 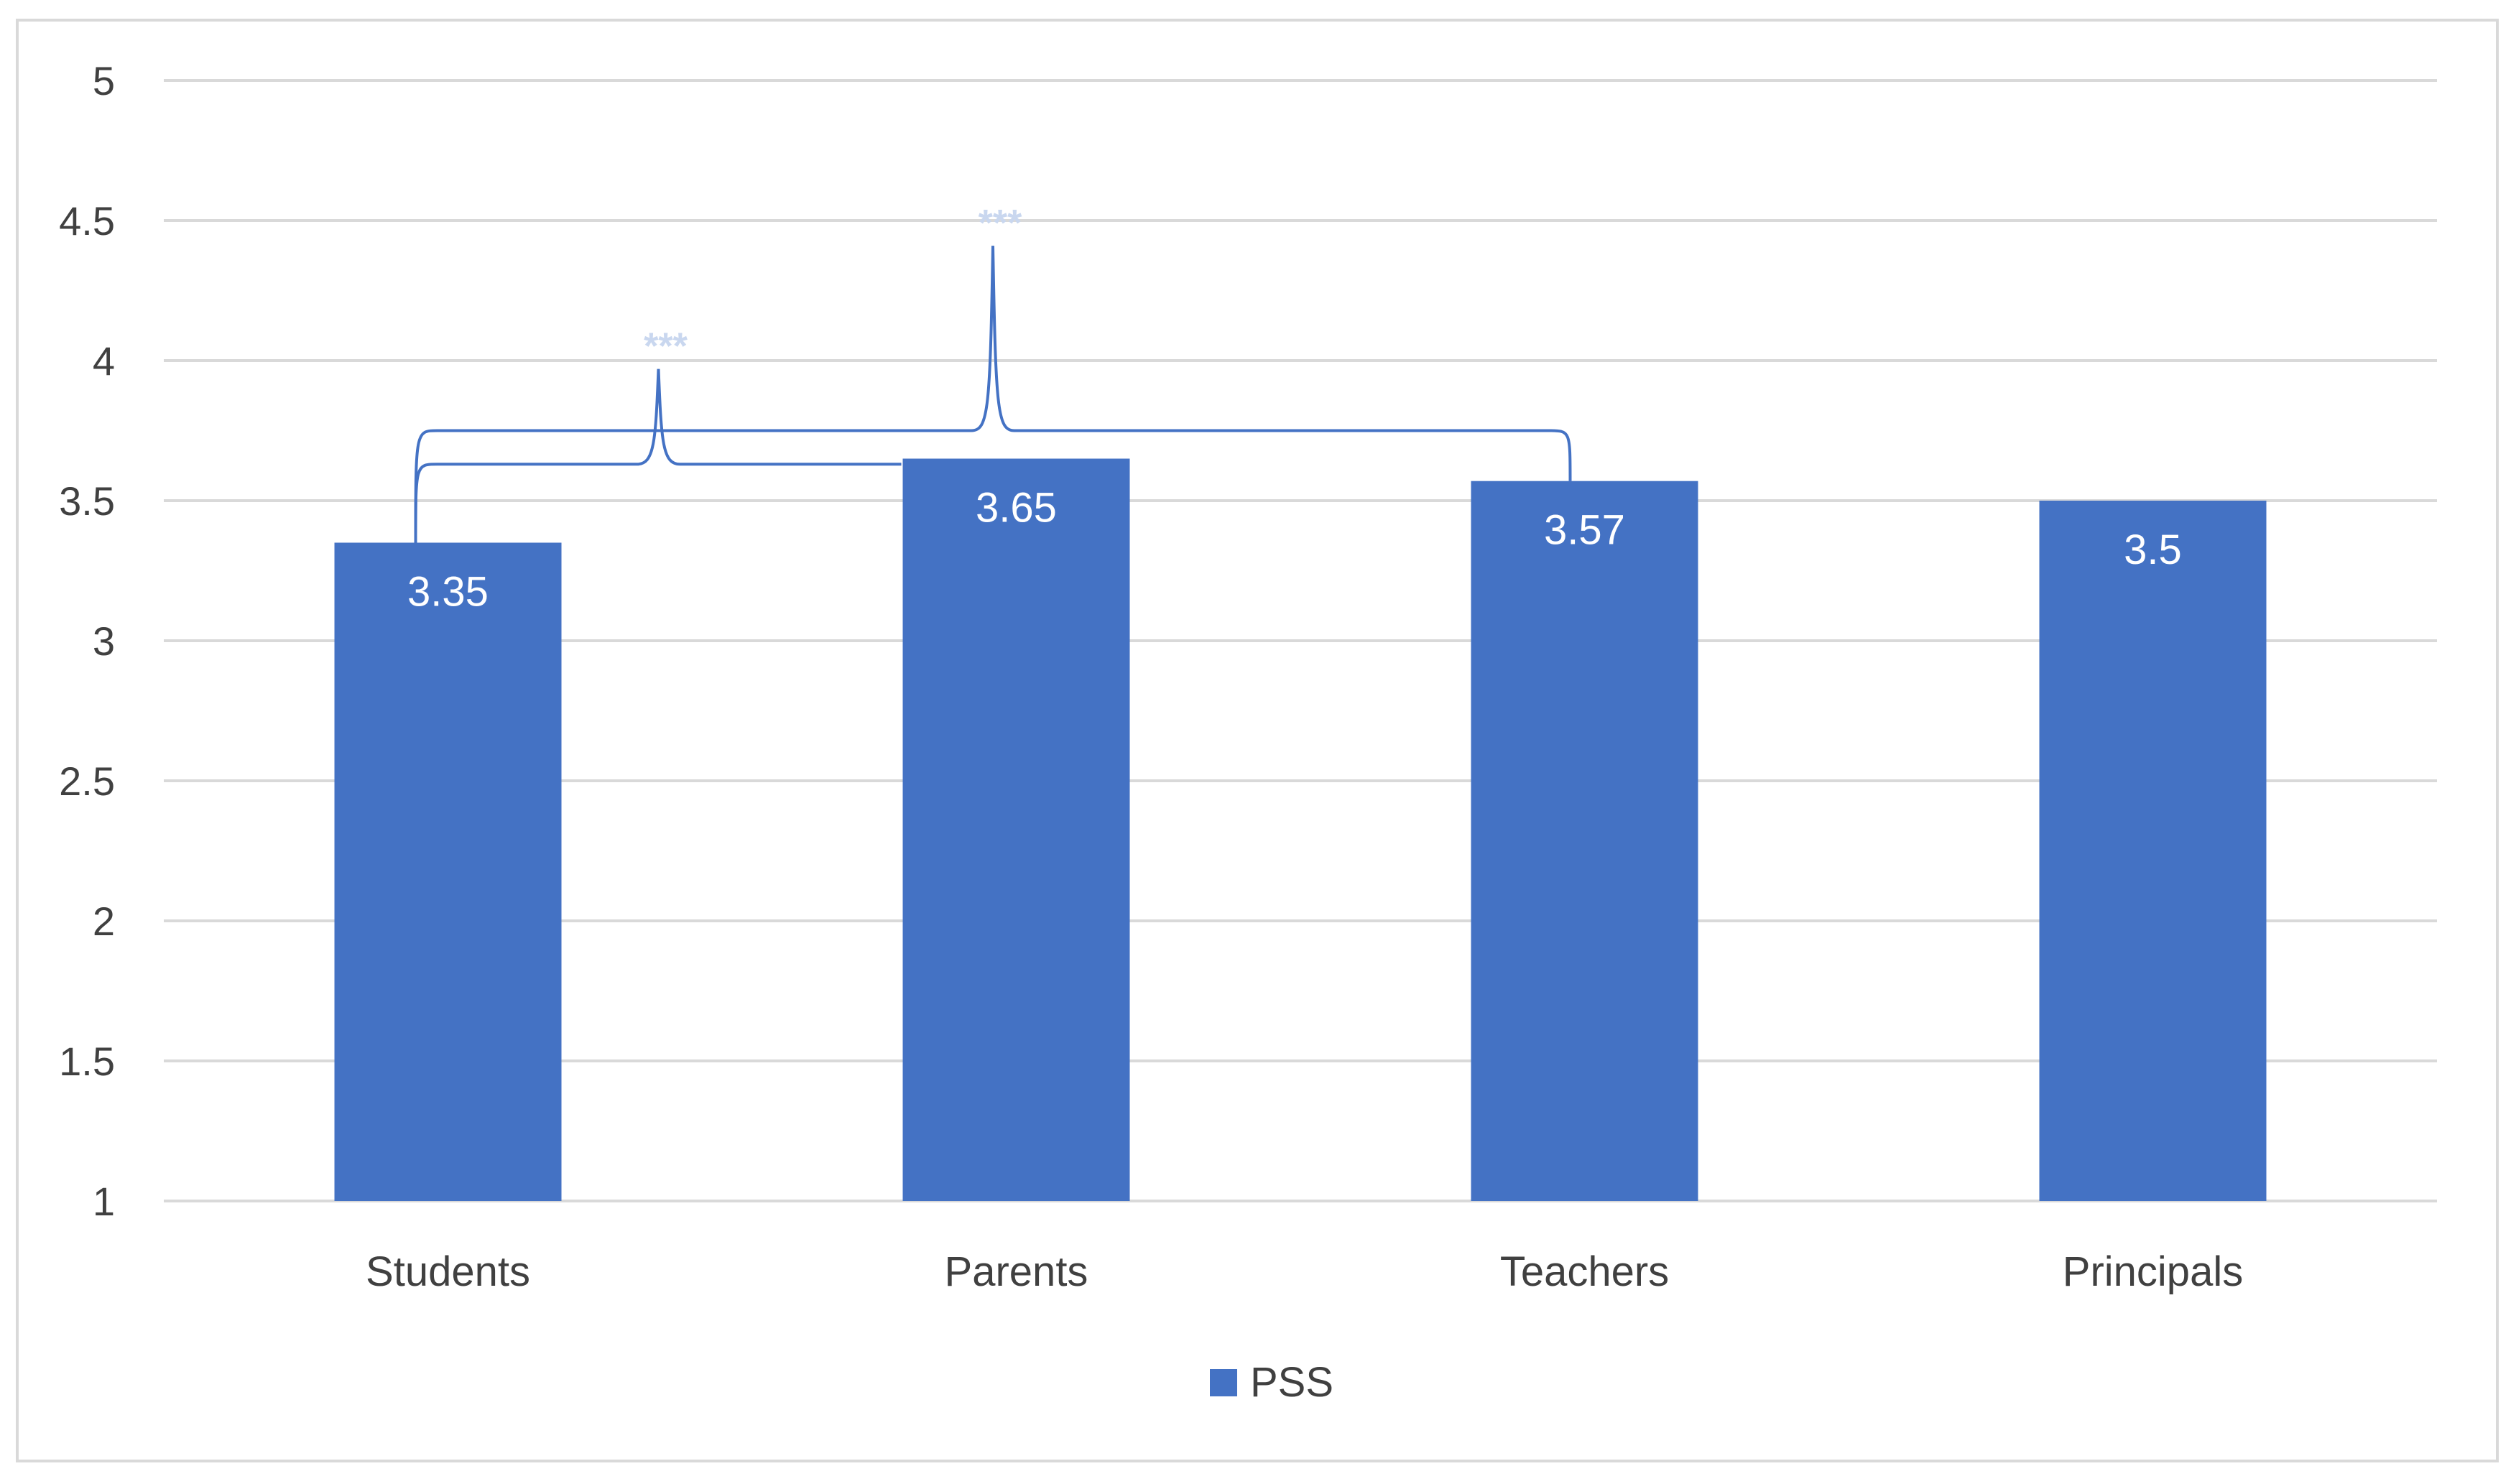 I want to click on x-category-label: Students, so click(x=448, y=1271).